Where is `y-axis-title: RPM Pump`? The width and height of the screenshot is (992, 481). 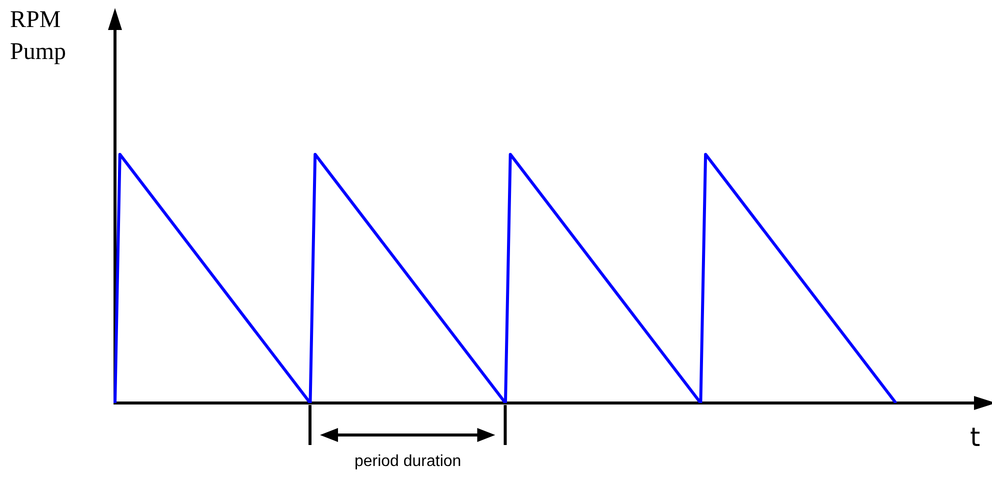 y-axis-title: RPM Pump is located at coordinates (38, 36).